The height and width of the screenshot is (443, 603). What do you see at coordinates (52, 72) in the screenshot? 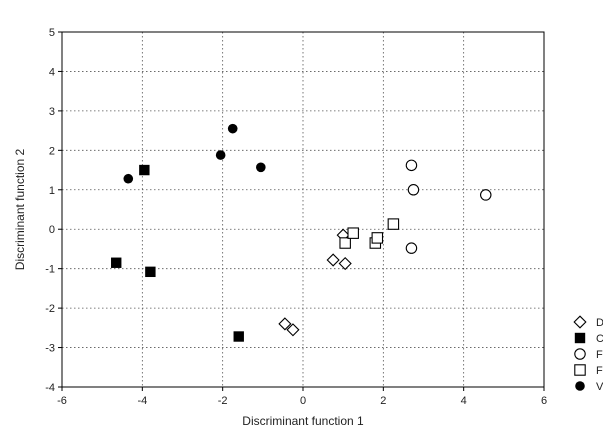
I see `y-tick-label: 4` at bounding box center [52, 72].